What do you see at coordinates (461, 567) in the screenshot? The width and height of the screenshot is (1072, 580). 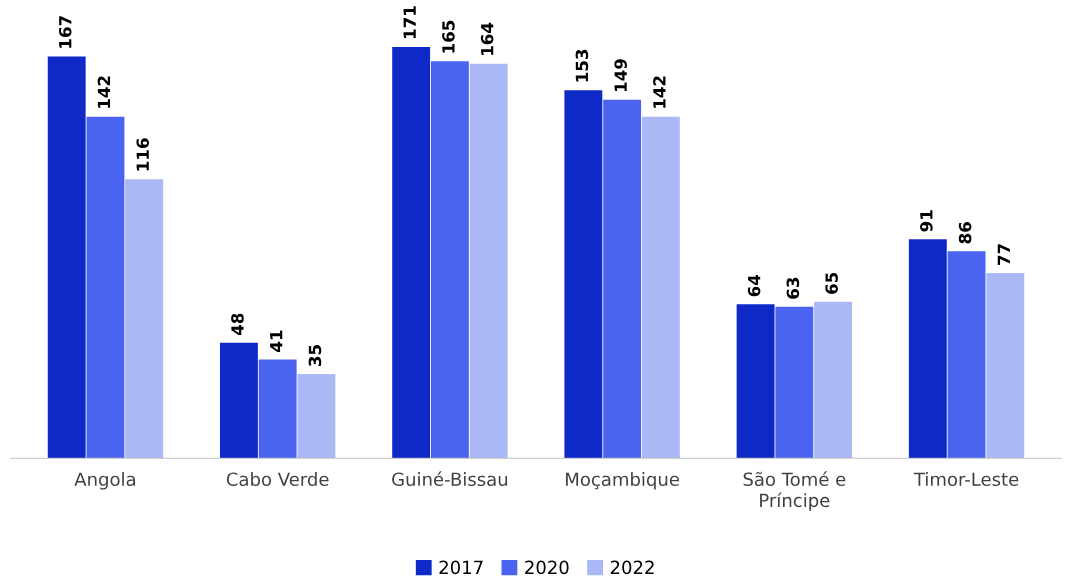 I see `legend-label: 2017` at bounding box center [461, 567].